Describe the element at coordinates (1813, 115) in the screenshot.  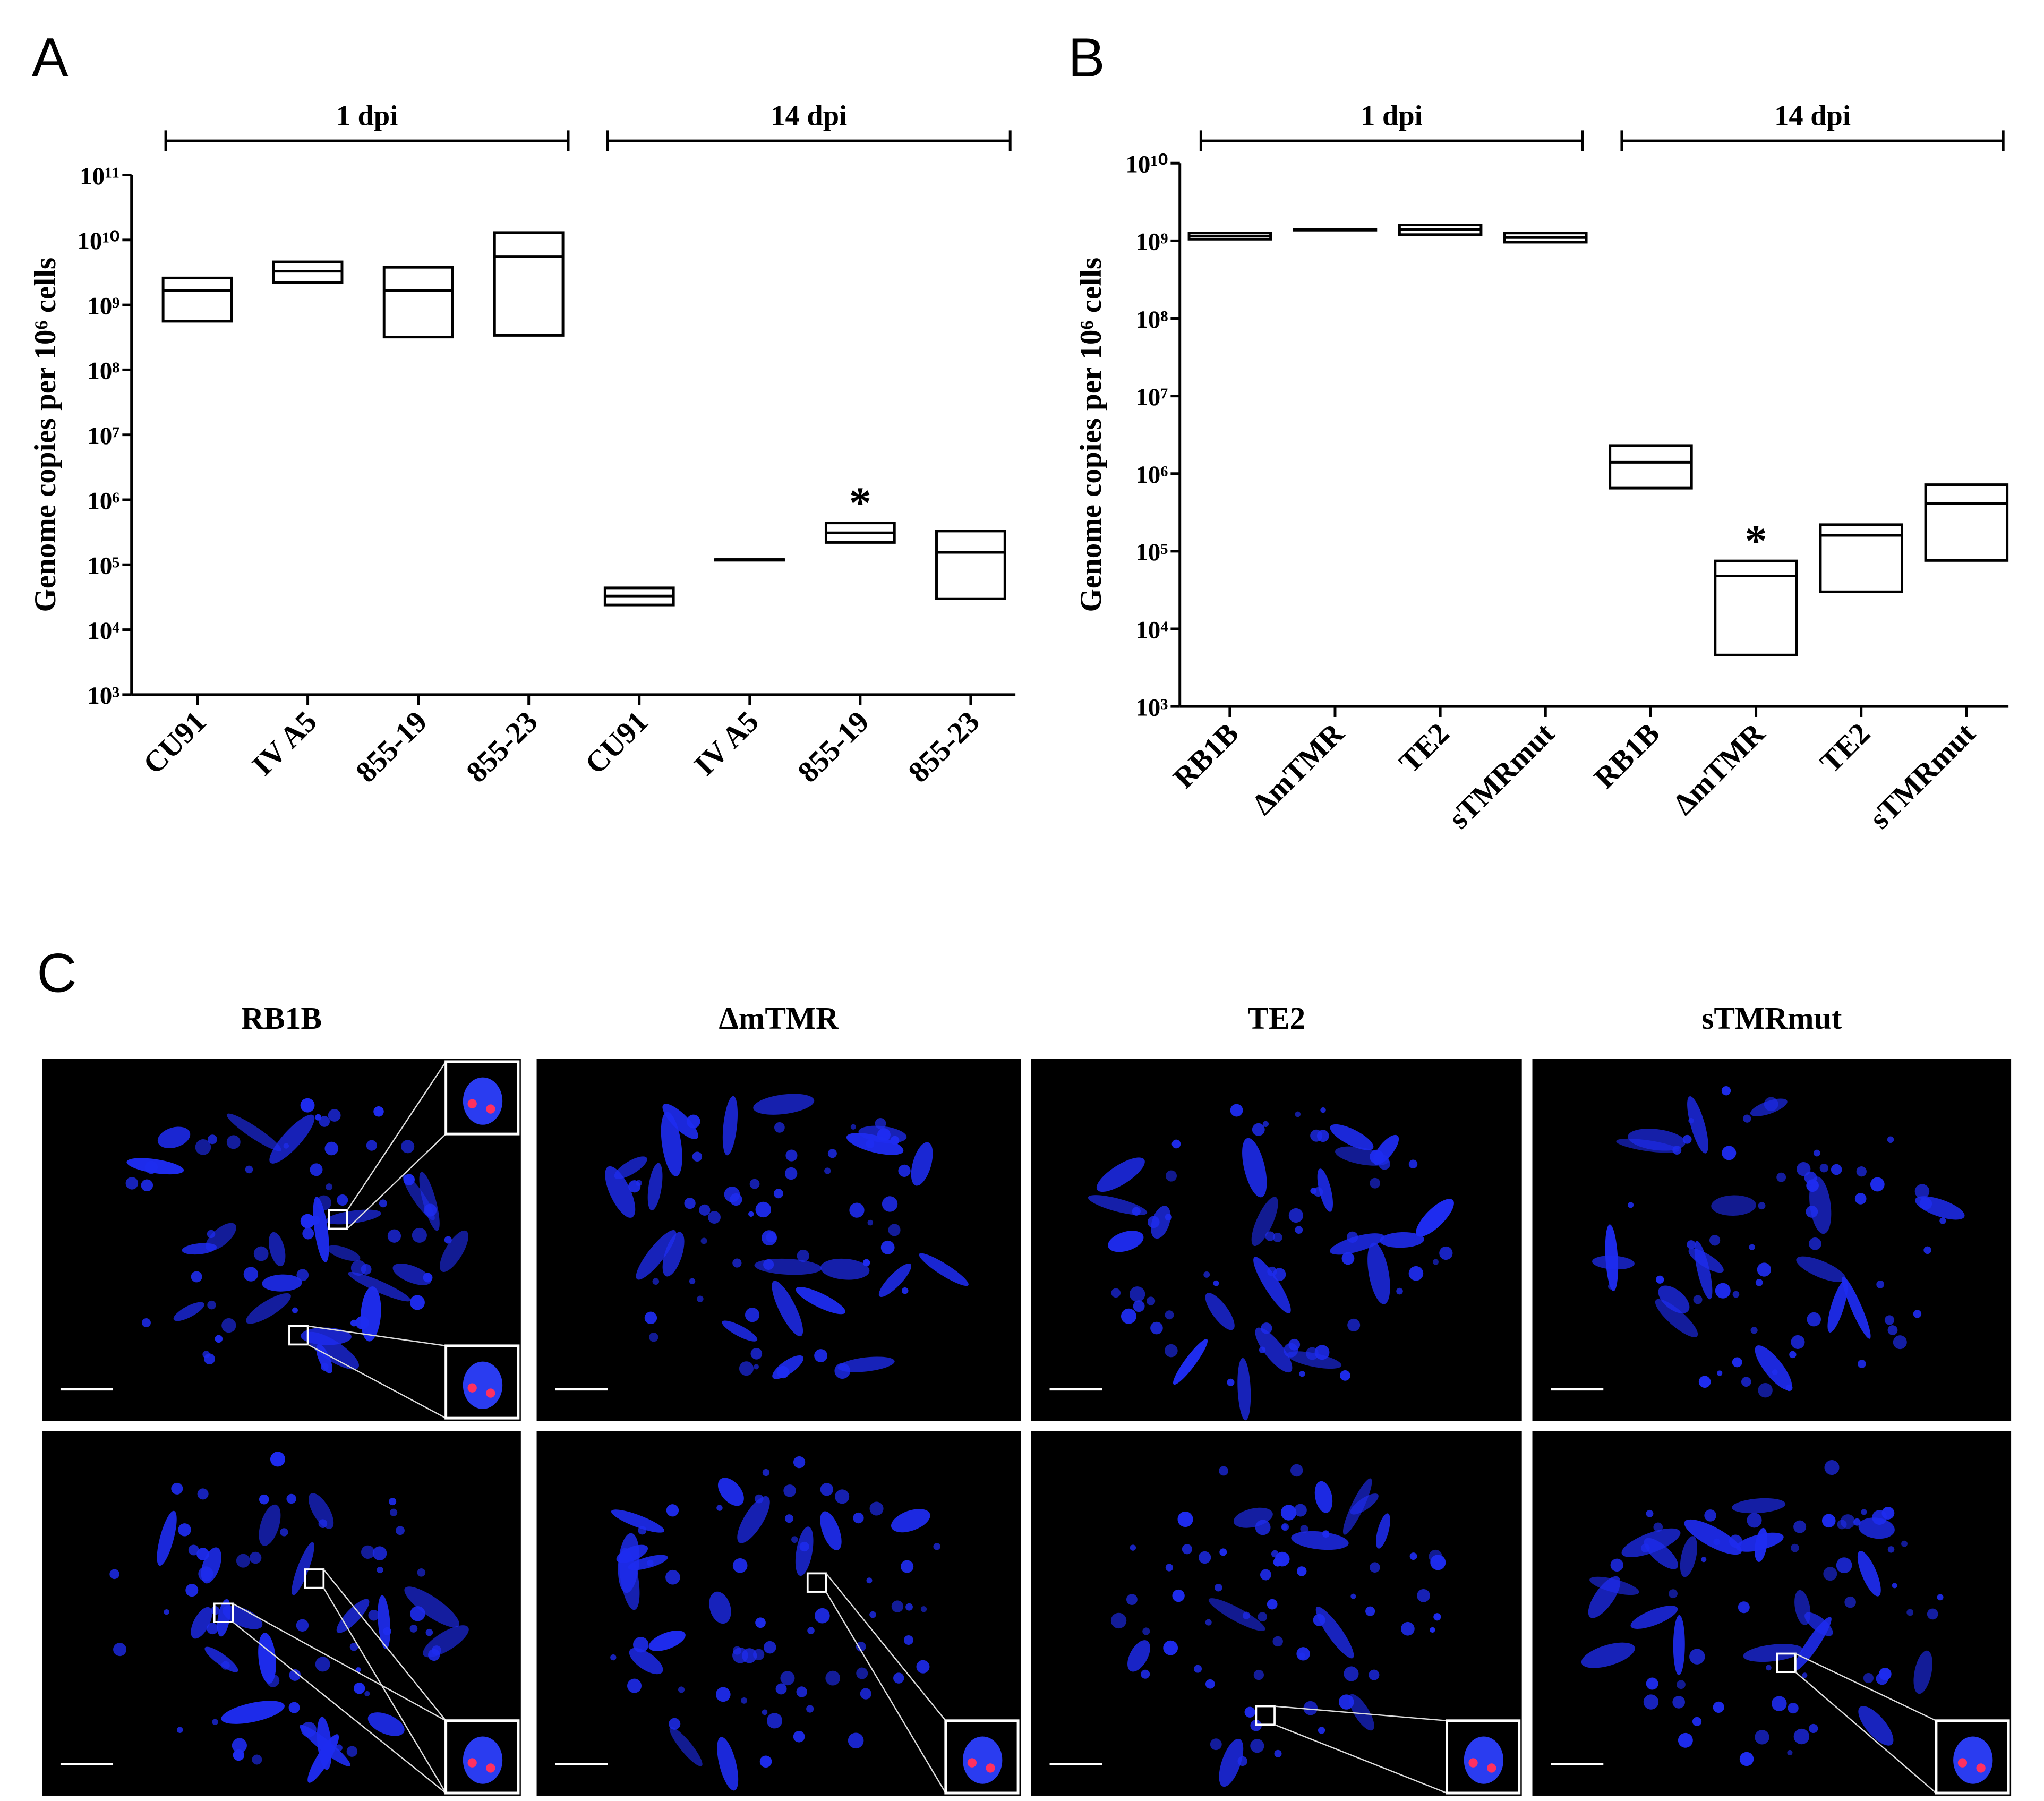
I see `group-label: 14 dpi` at that location.